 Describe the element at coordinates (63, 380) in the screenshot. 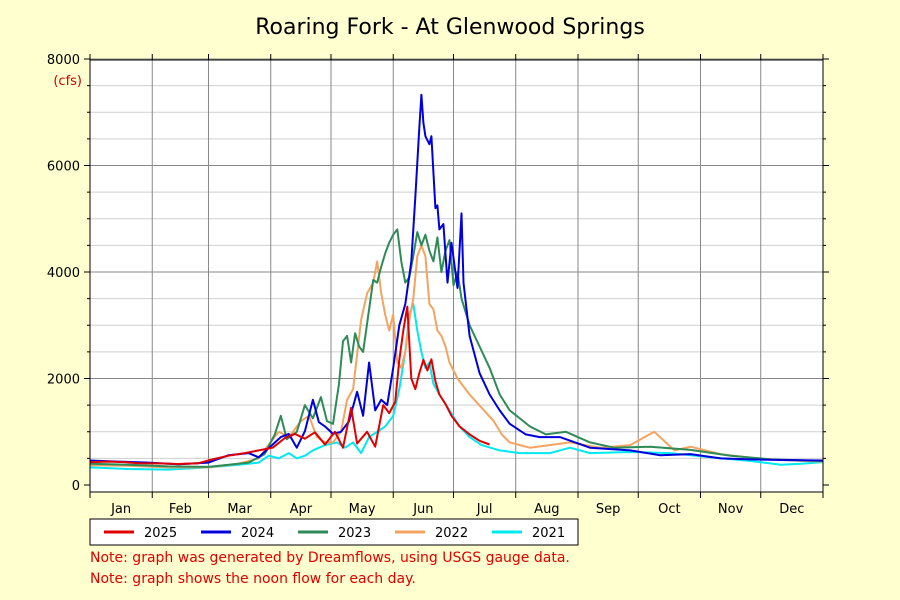

I see `y-tick-label: 2000` at that location.